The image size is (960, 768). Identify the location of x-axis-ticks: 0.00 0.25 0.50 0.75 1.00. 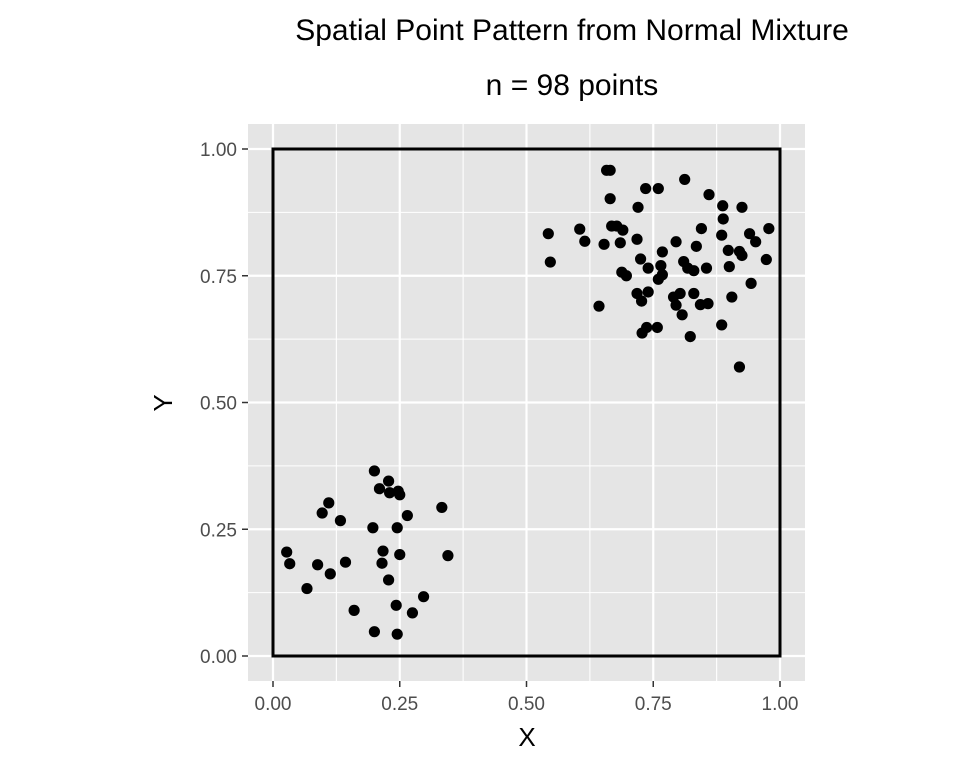
(527, 698).